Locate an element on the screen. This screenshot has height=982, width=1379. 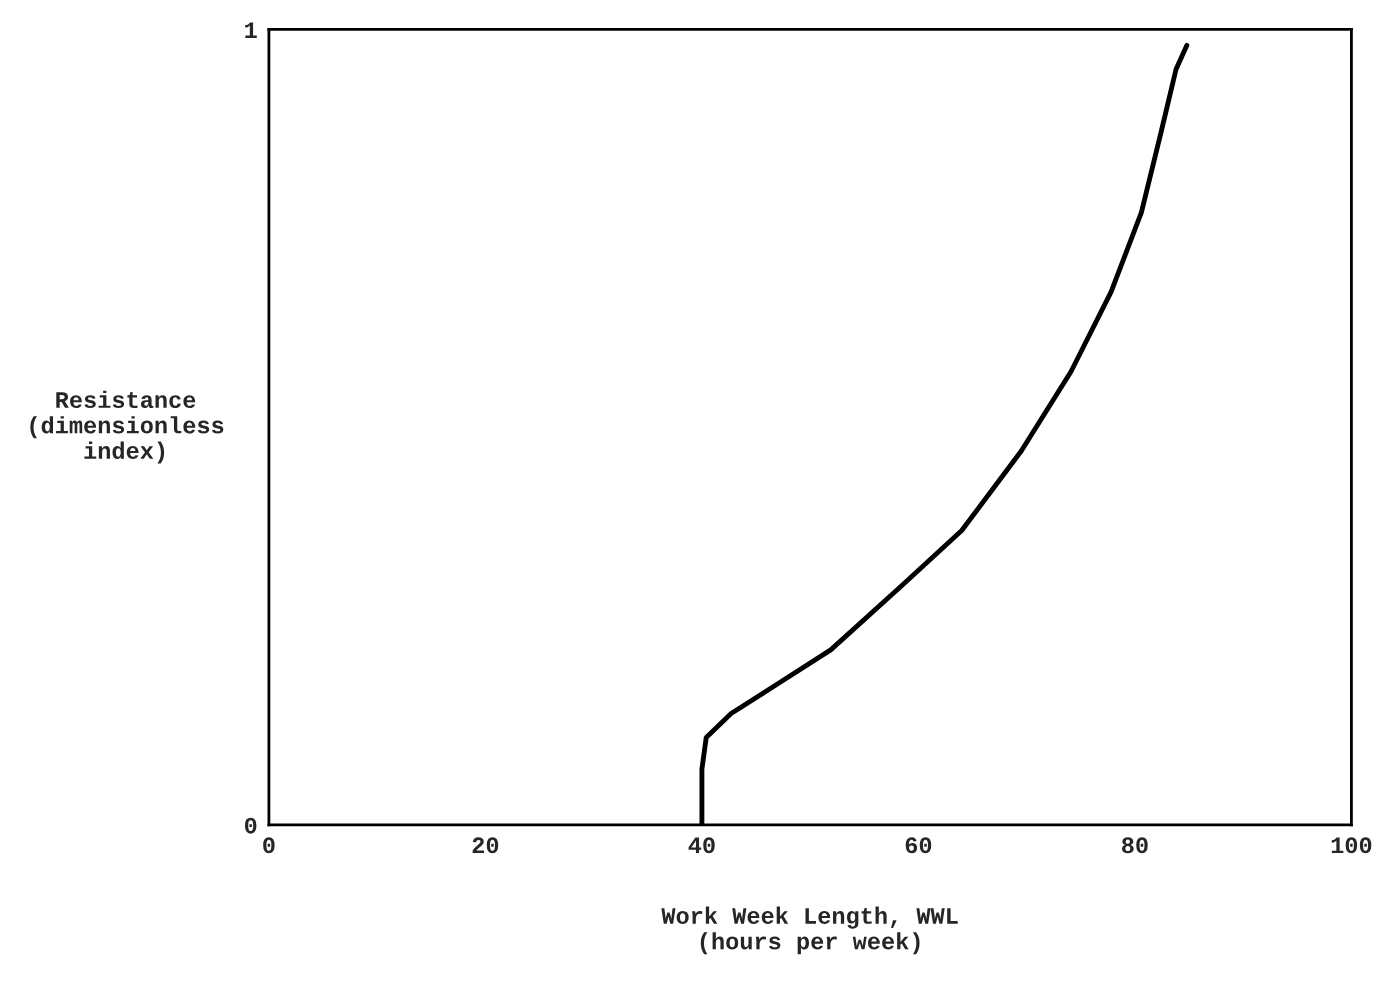
x-tick-label: 80 is located at coordinates (1135, 845).